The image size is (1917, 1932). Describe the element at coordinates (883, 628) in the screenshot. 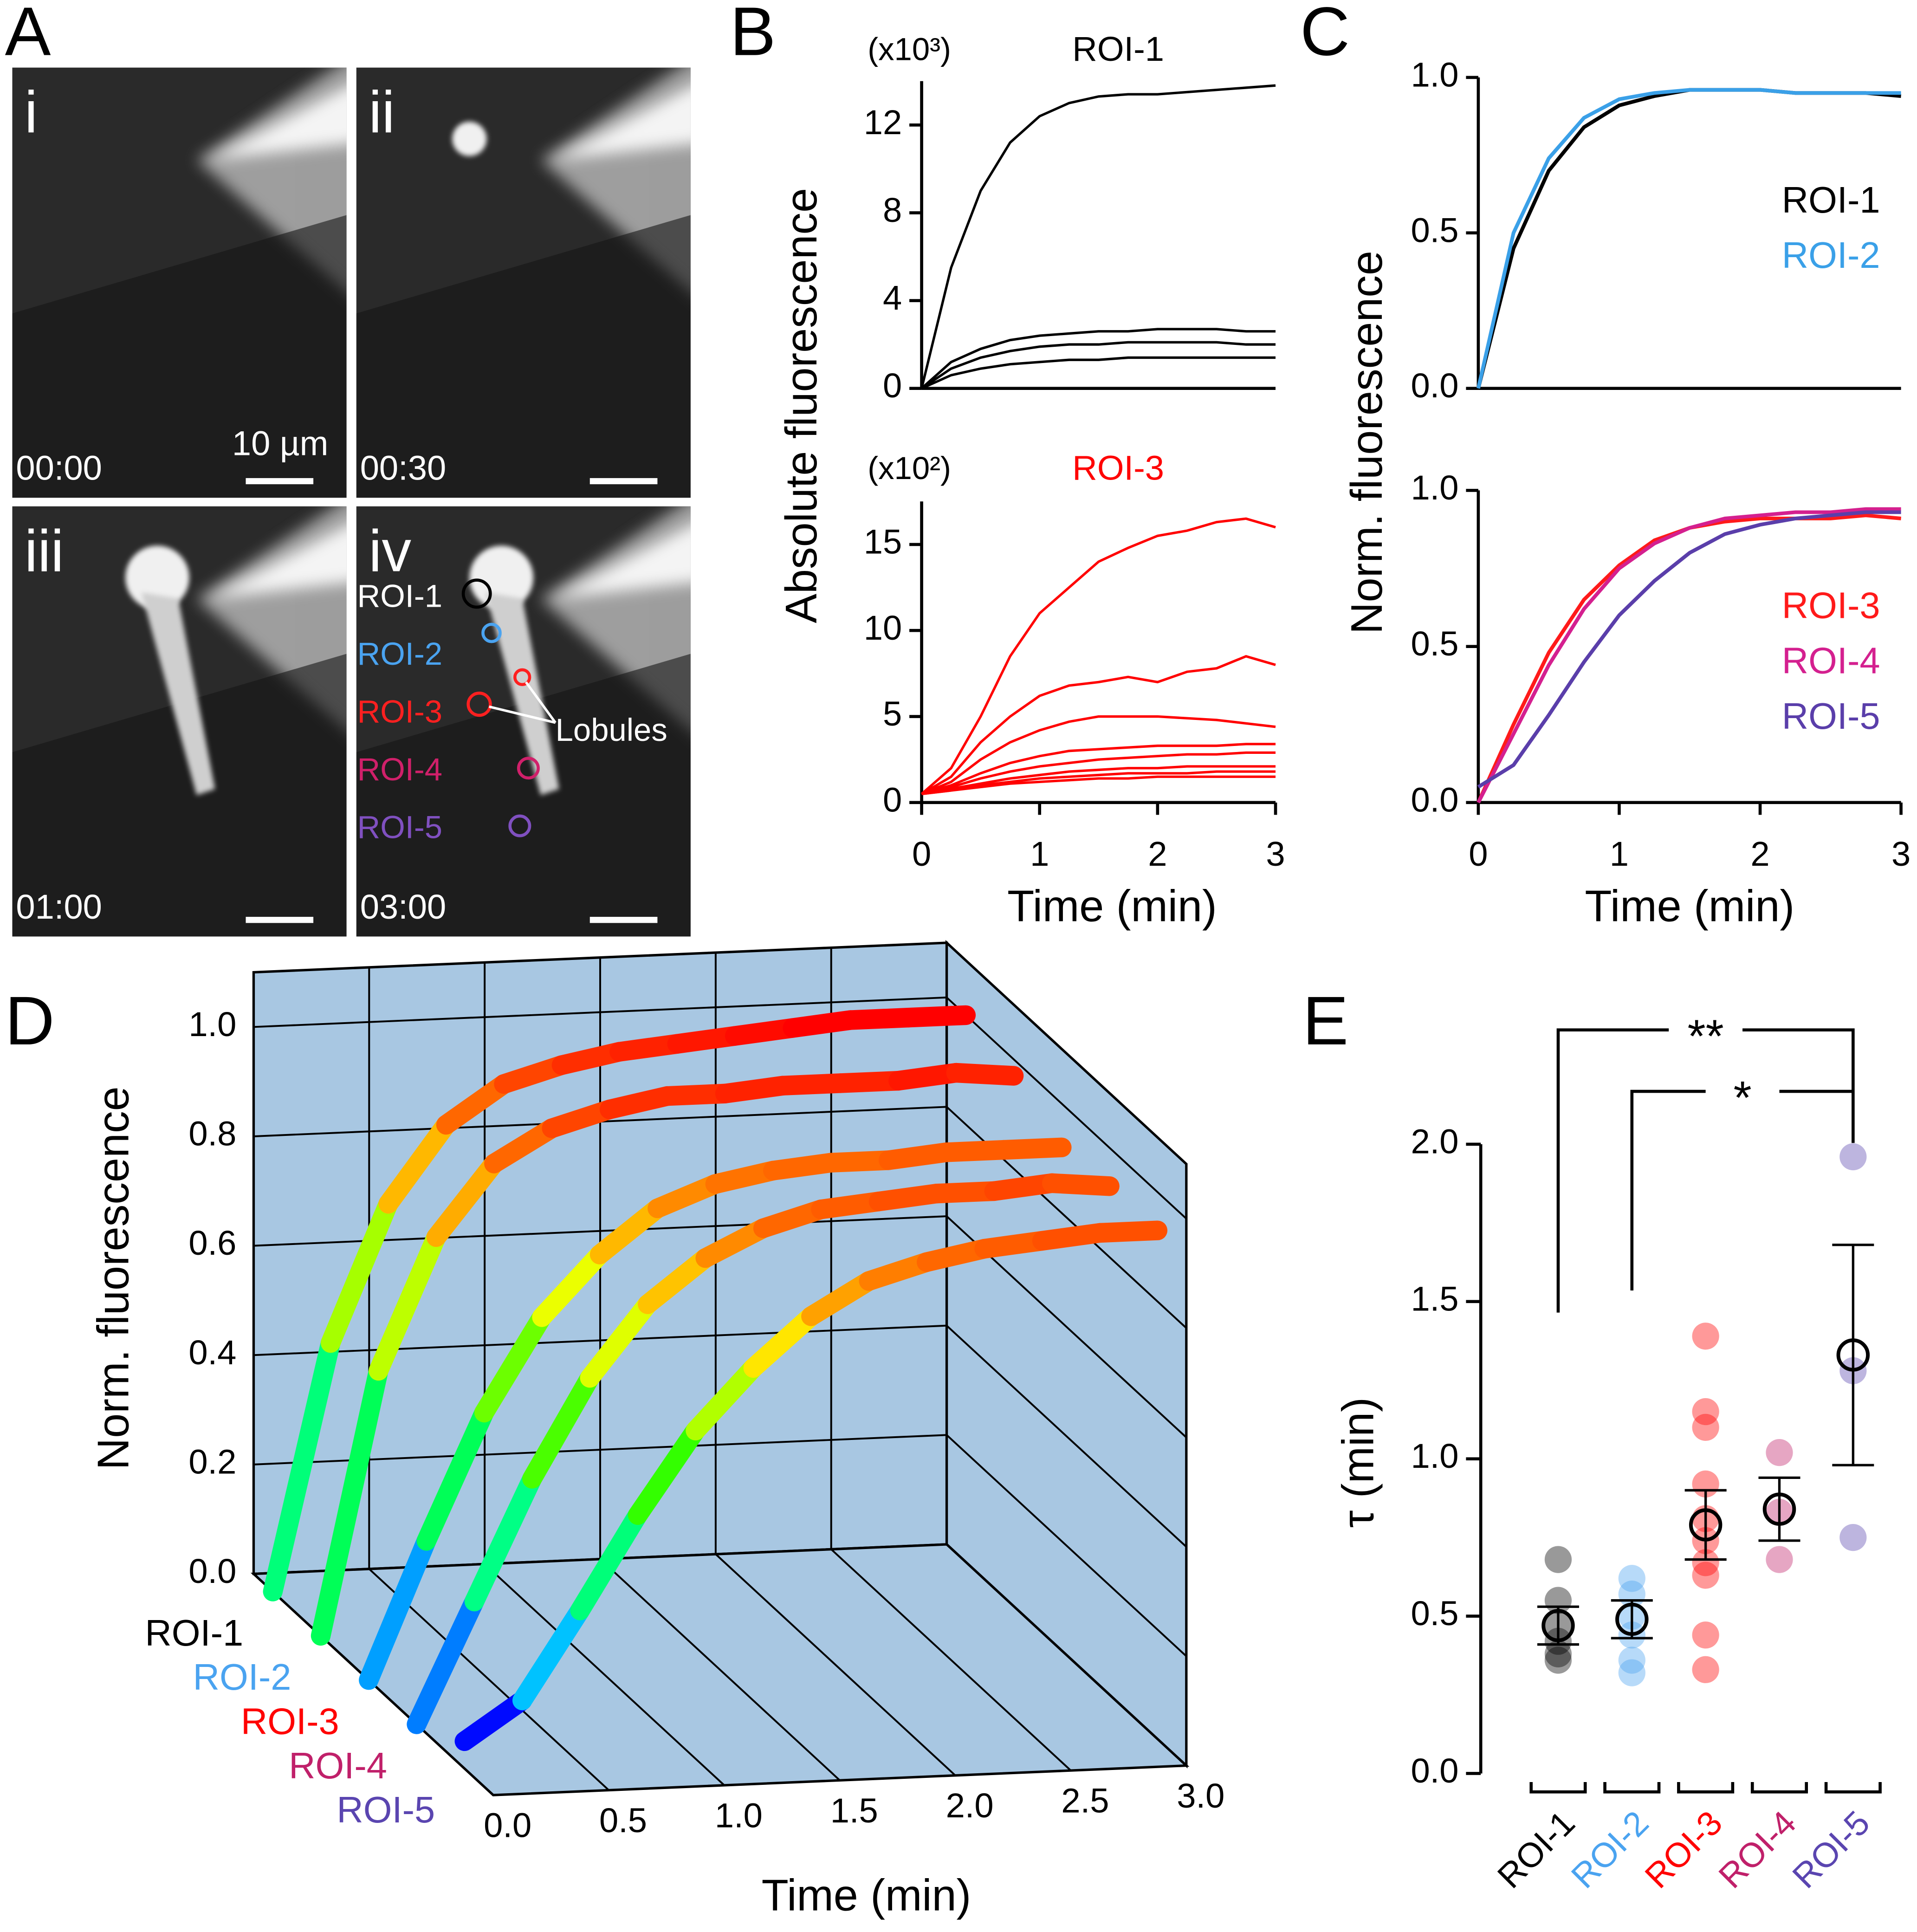

I see `y-tick-label: 10` at that location.